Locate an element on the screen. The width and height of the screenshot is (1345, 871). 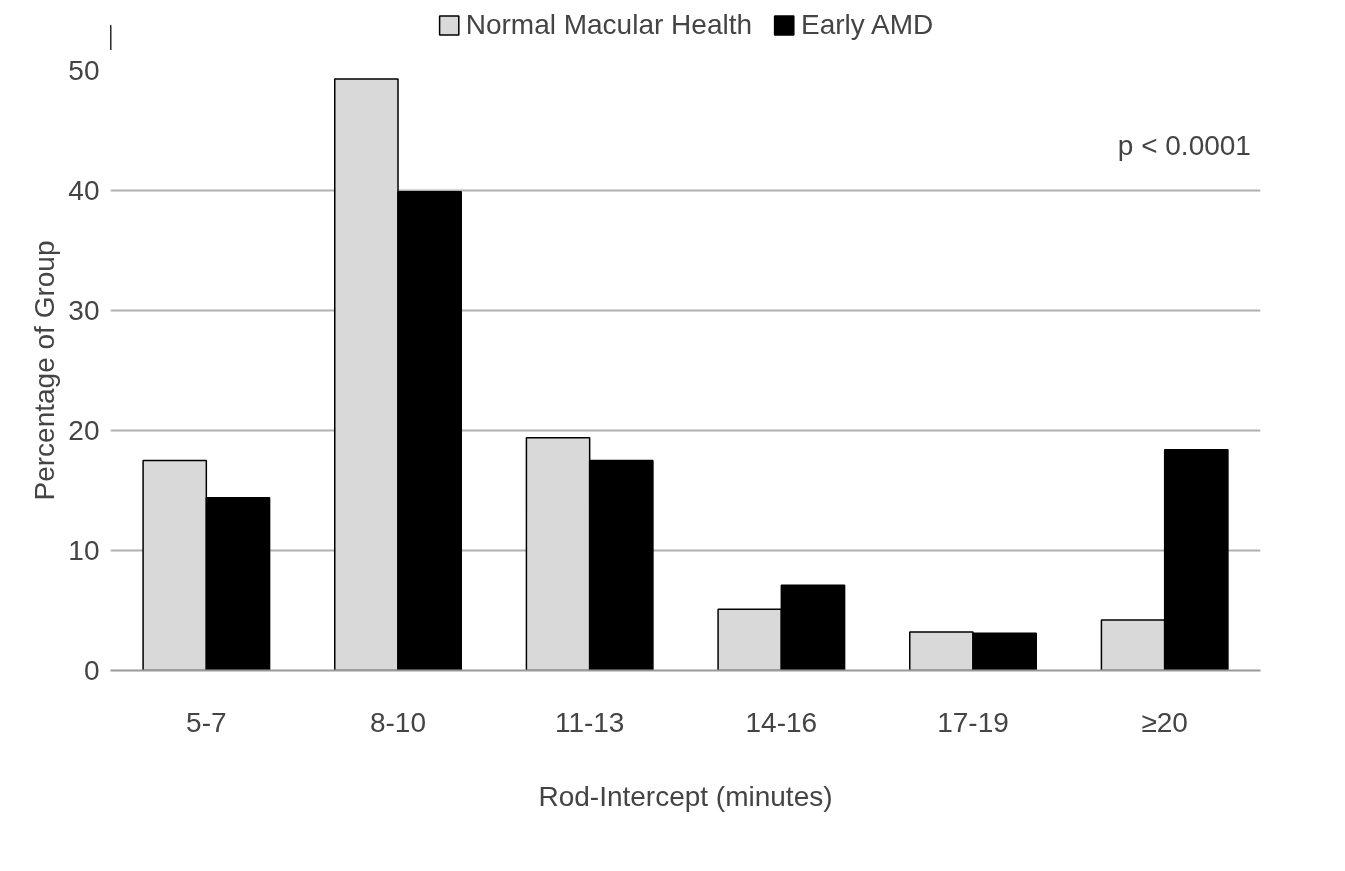
y-tick-label: 0 is located at coordinates (91, 670).